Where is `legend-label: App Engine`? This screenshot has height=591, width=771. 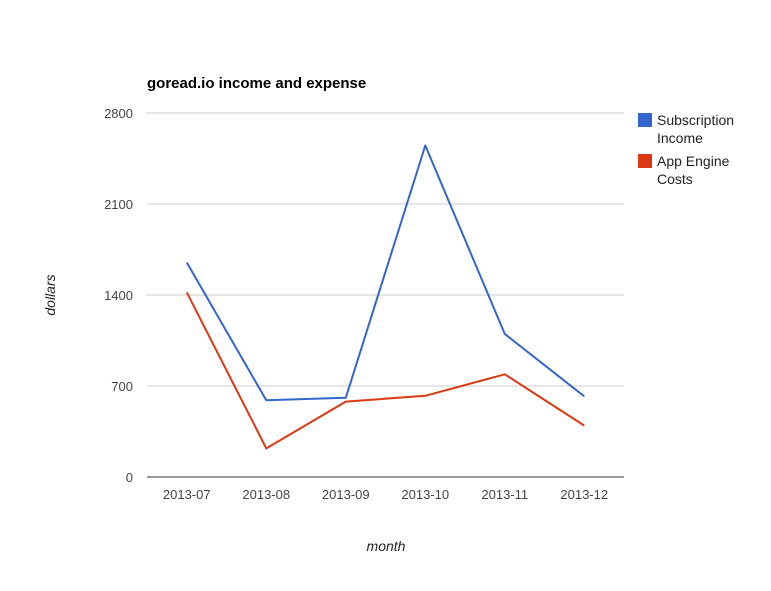
legend-label: App Engine is located at coordinates (693, 161).